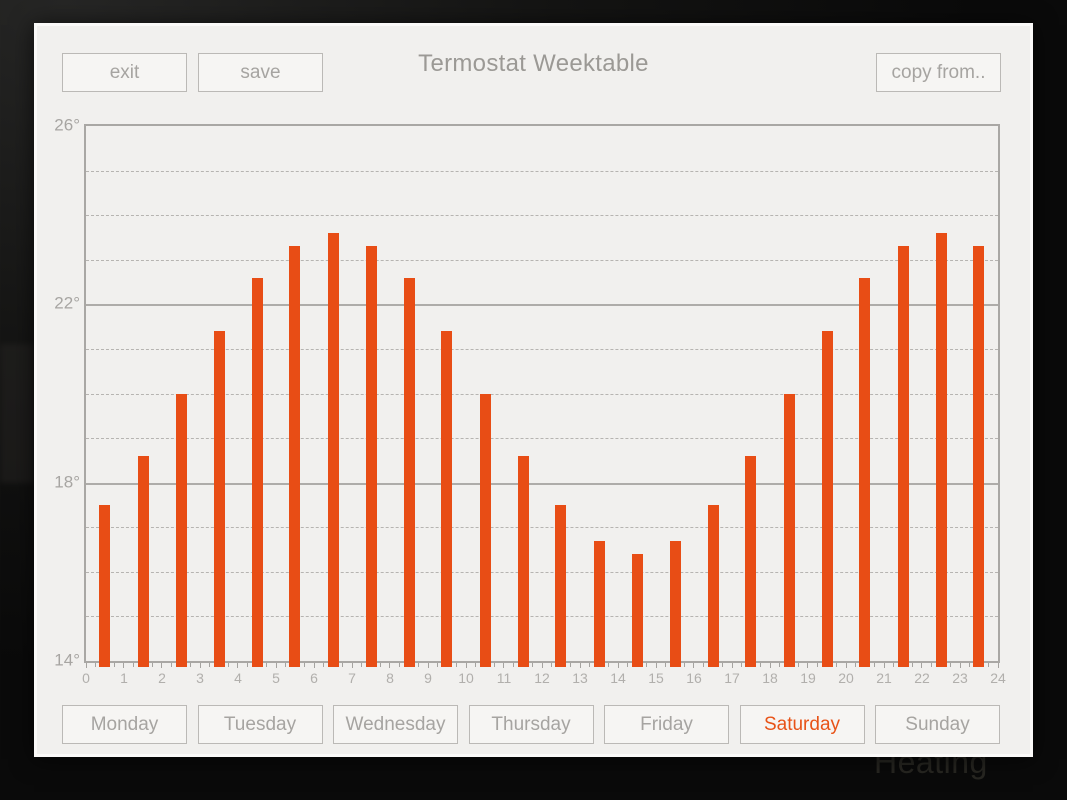  I want to click on x-axis-label-9: 9, so click(428, 678).